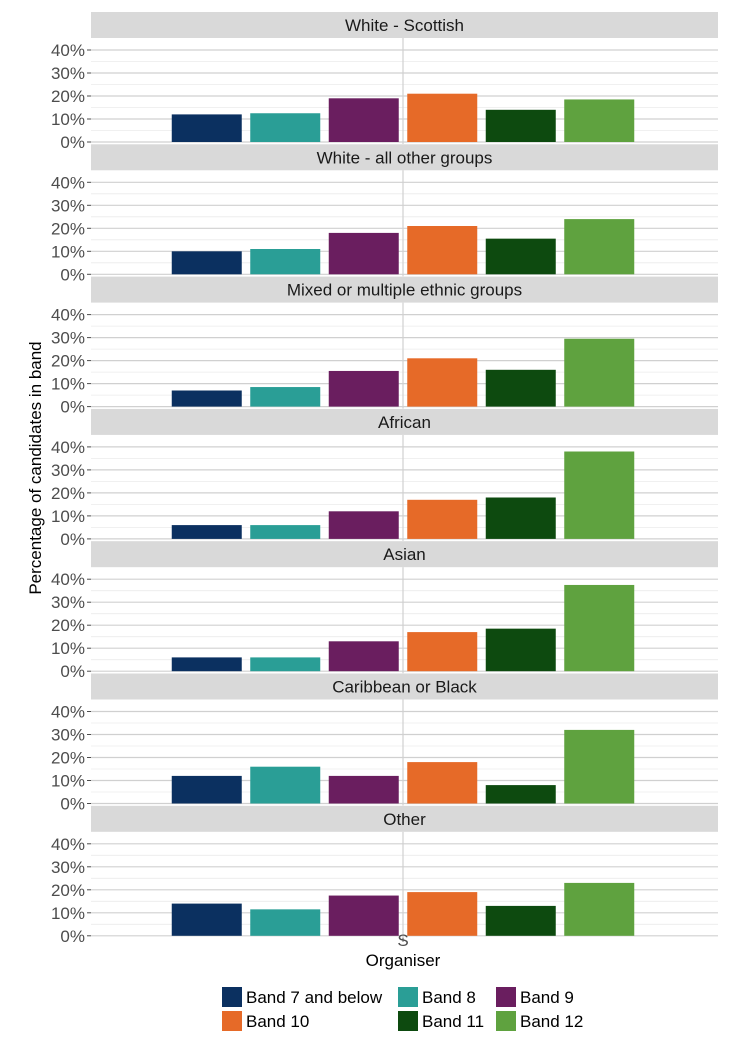 Image resolution: width=744 pixels, height=1054 pixels. I want to click on facet-panel: White - all other groups 0% 10% 20% 30% 40%, so click(384, 214).